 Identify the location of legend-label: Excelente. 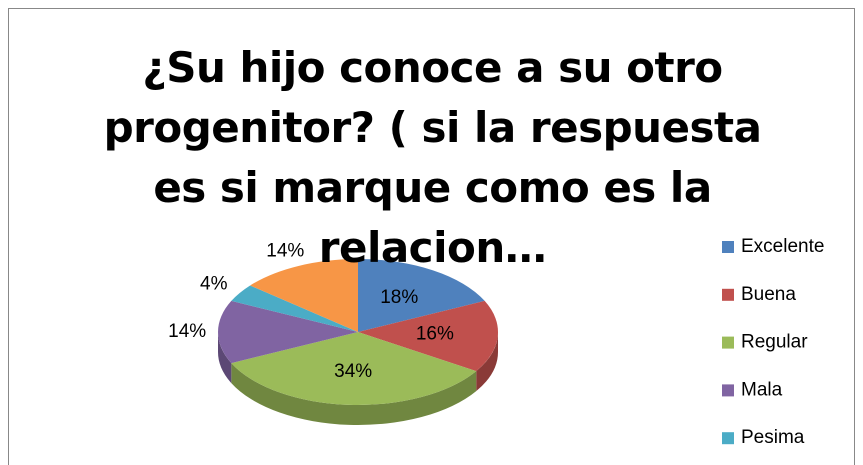
(782, 246).